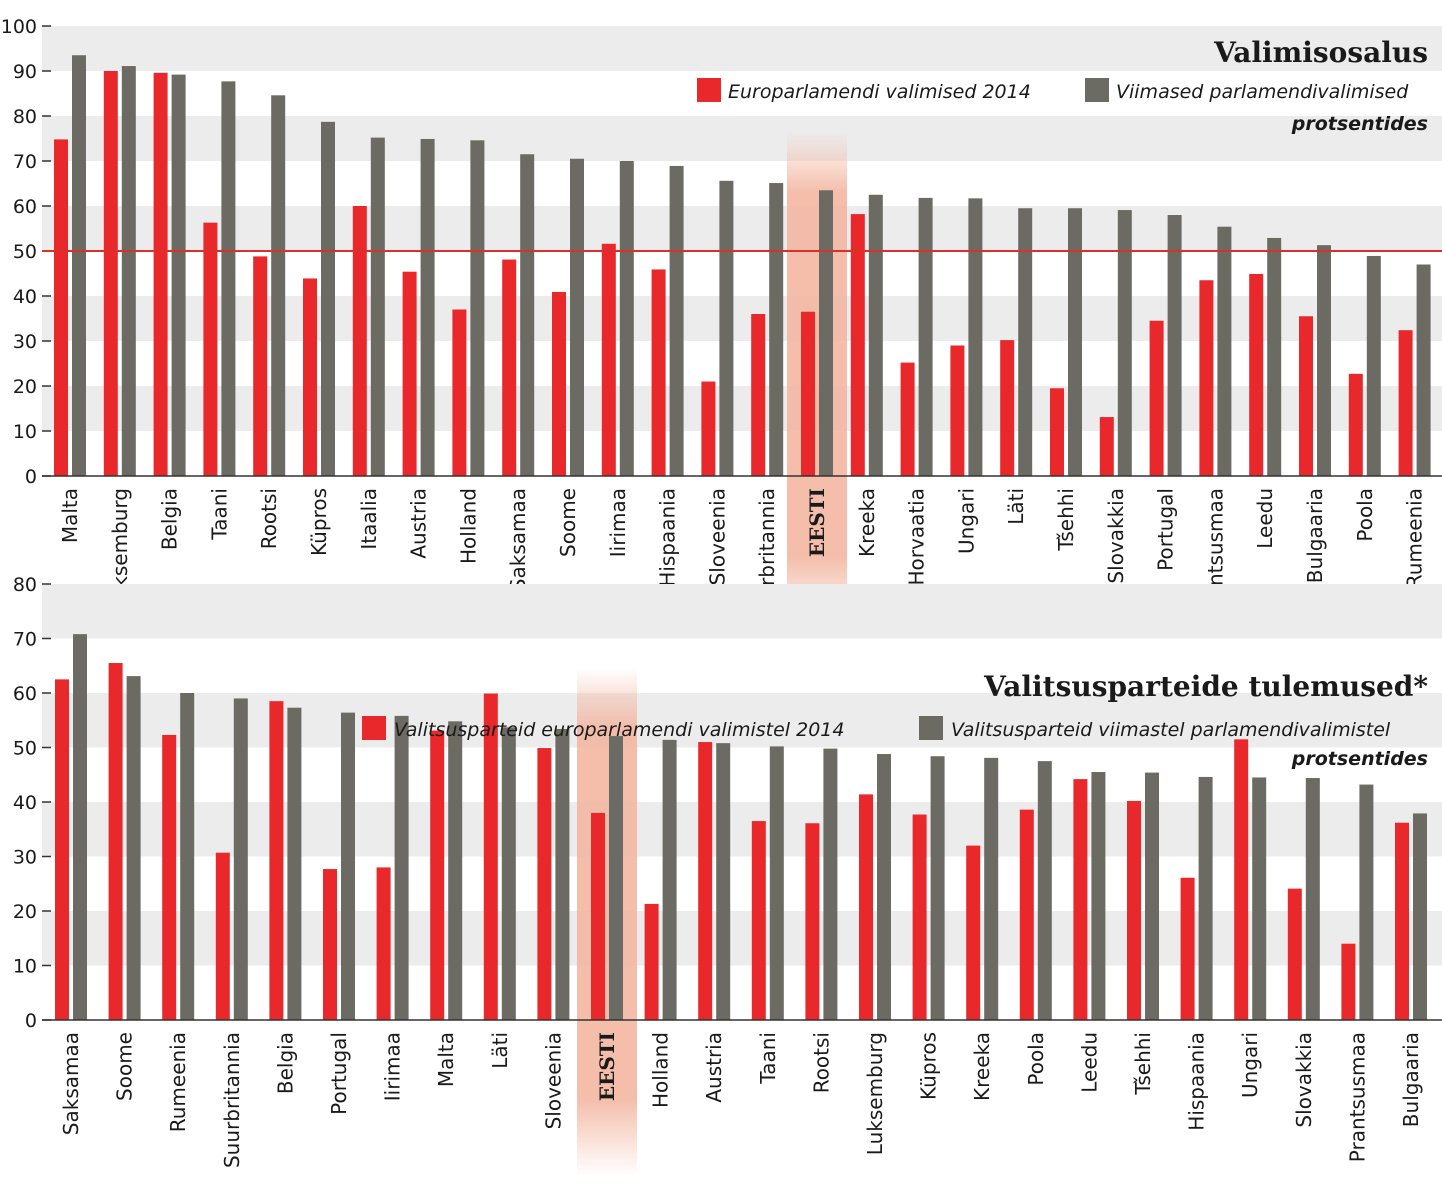  Describe the element at coordinates (884, 887) in the screenshot. I see `chart2-bar-luksemburg-series2` at that location.